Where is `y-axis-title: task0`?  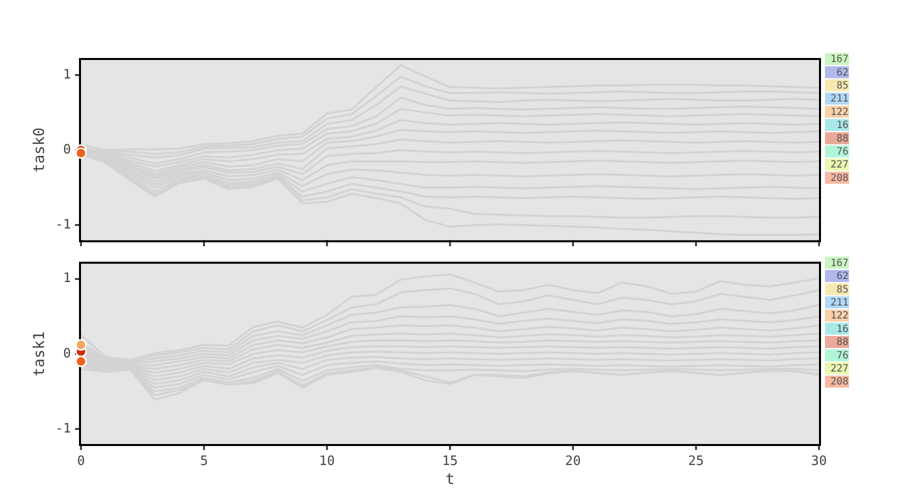
y-axis-title: task0 is located at coordinates (39, 150).